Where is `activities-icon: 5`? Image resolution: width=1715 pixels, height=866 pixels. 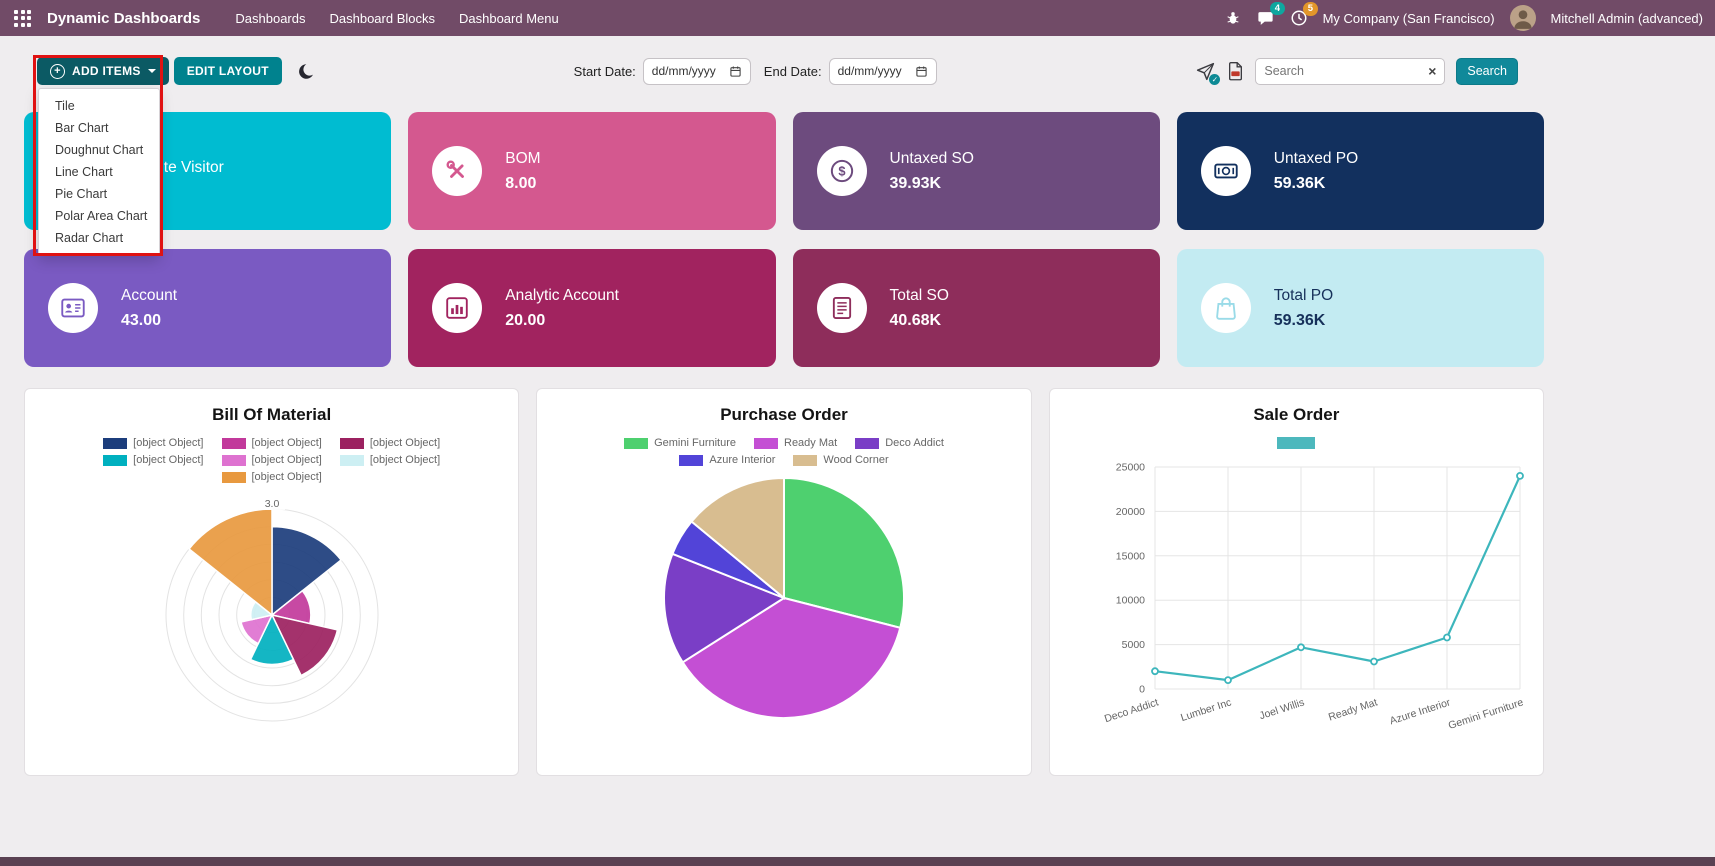 activities-icon: 5 is located at coordinates (1304, 14).